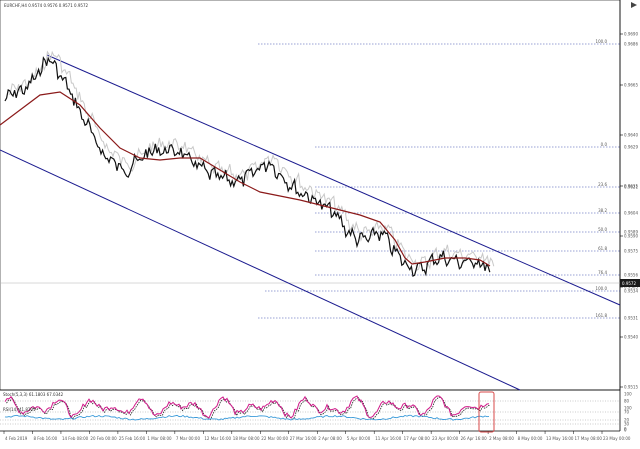  I want to click on rsi-scale-label: 100, so click(628, 408).